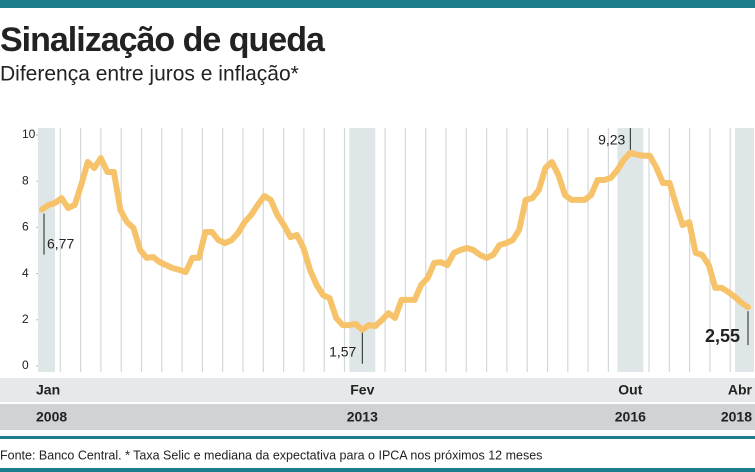 This screenshot has width=755, height=472. Describe the element at coordinates (377, 4) in the screenshot. I see `top-bar` at that location.